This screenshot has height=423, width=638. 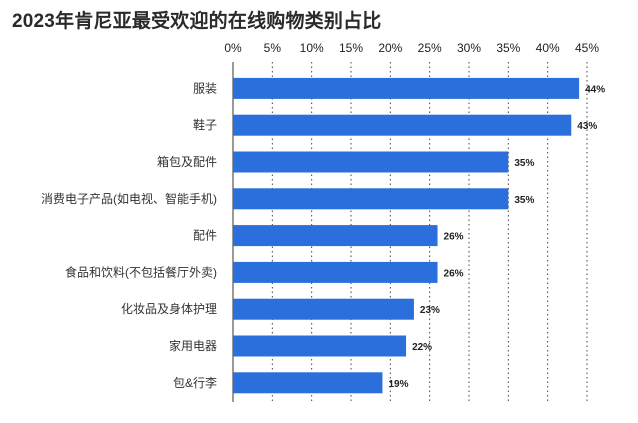 What do you see at coordinates (508, 48) in the screenshot?
I see `x-tick-label: 35%` at bounding box center [508, 48].